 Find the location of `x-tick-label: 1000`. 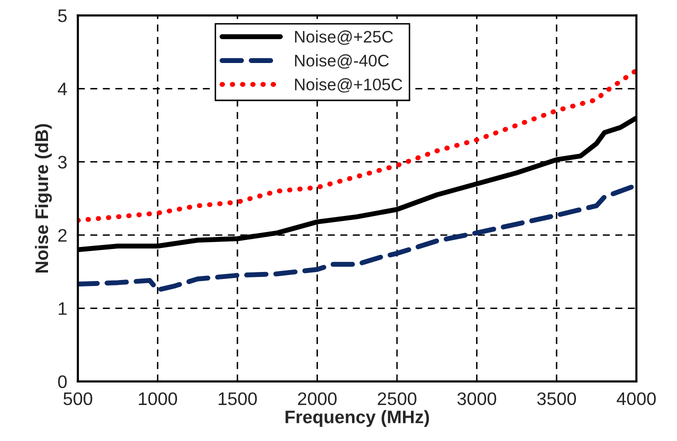

x-tick-label: 1000 is located at coordinates (158, 399).